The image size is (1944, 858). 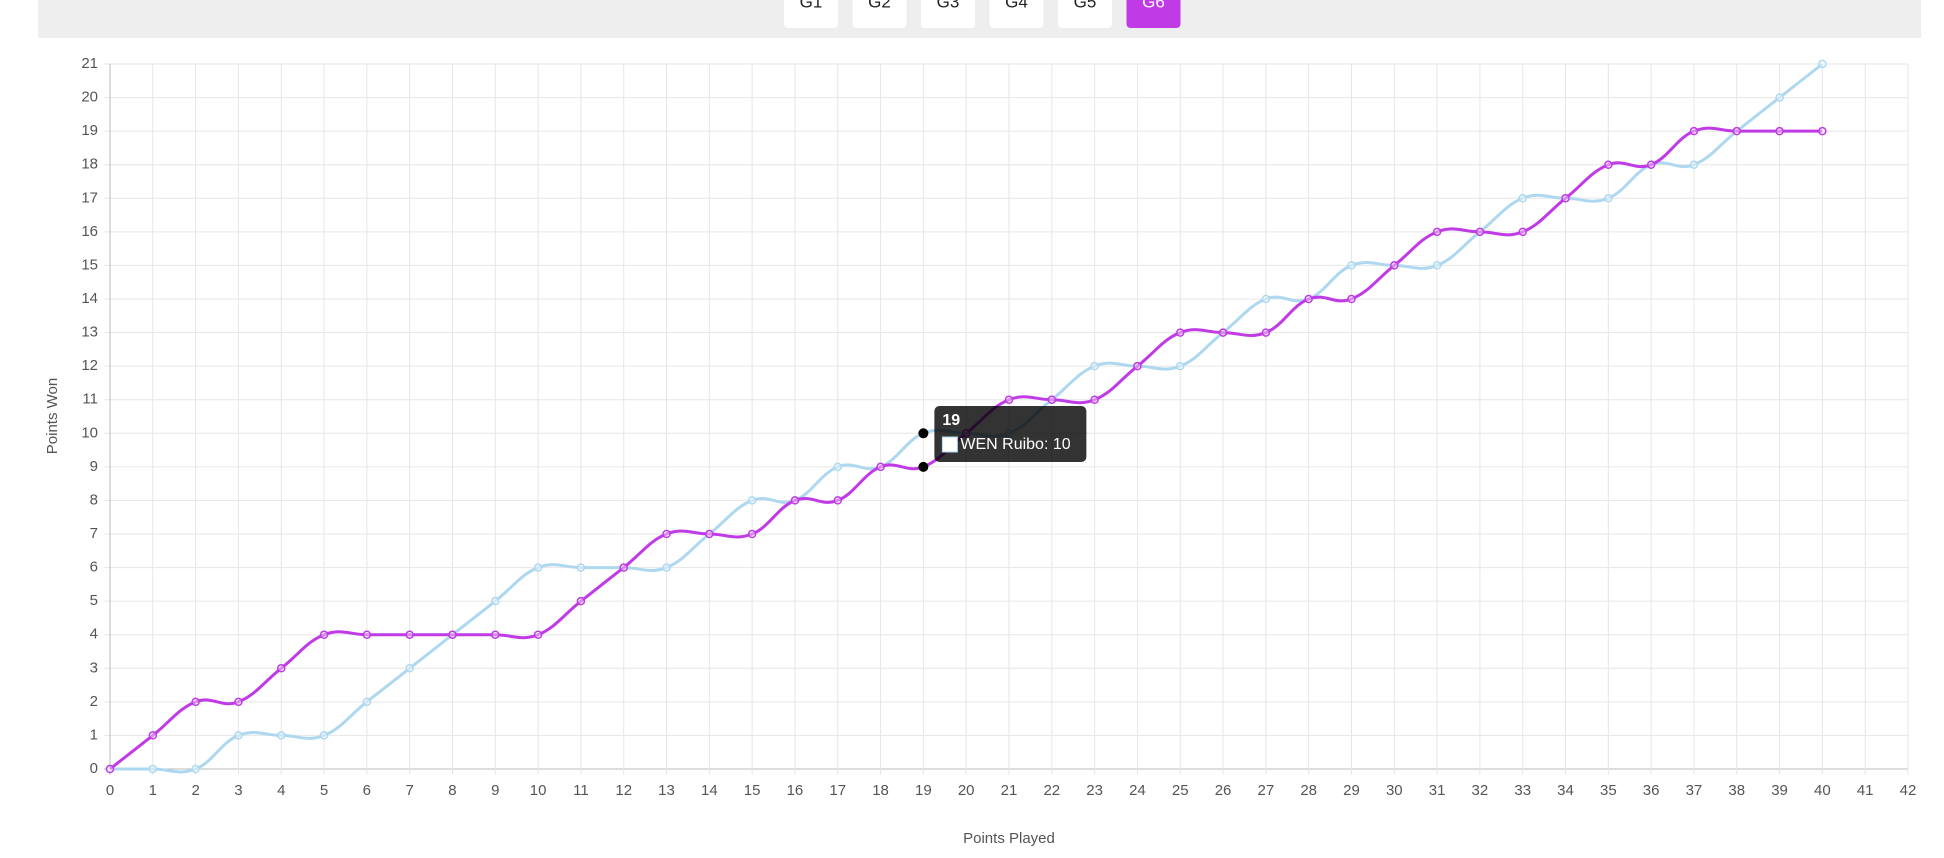 I want to click on tab-button: G1, so click(x=811, y=14).